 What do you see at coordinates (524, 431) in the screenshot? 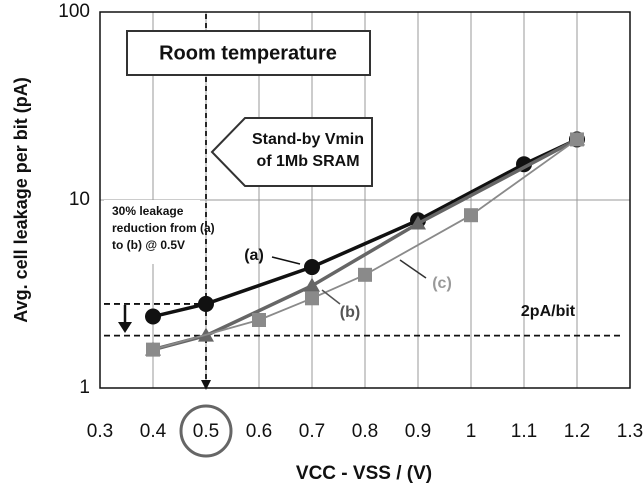
I see `x-tick-label: 1.1` at bounding box center [524, 431].